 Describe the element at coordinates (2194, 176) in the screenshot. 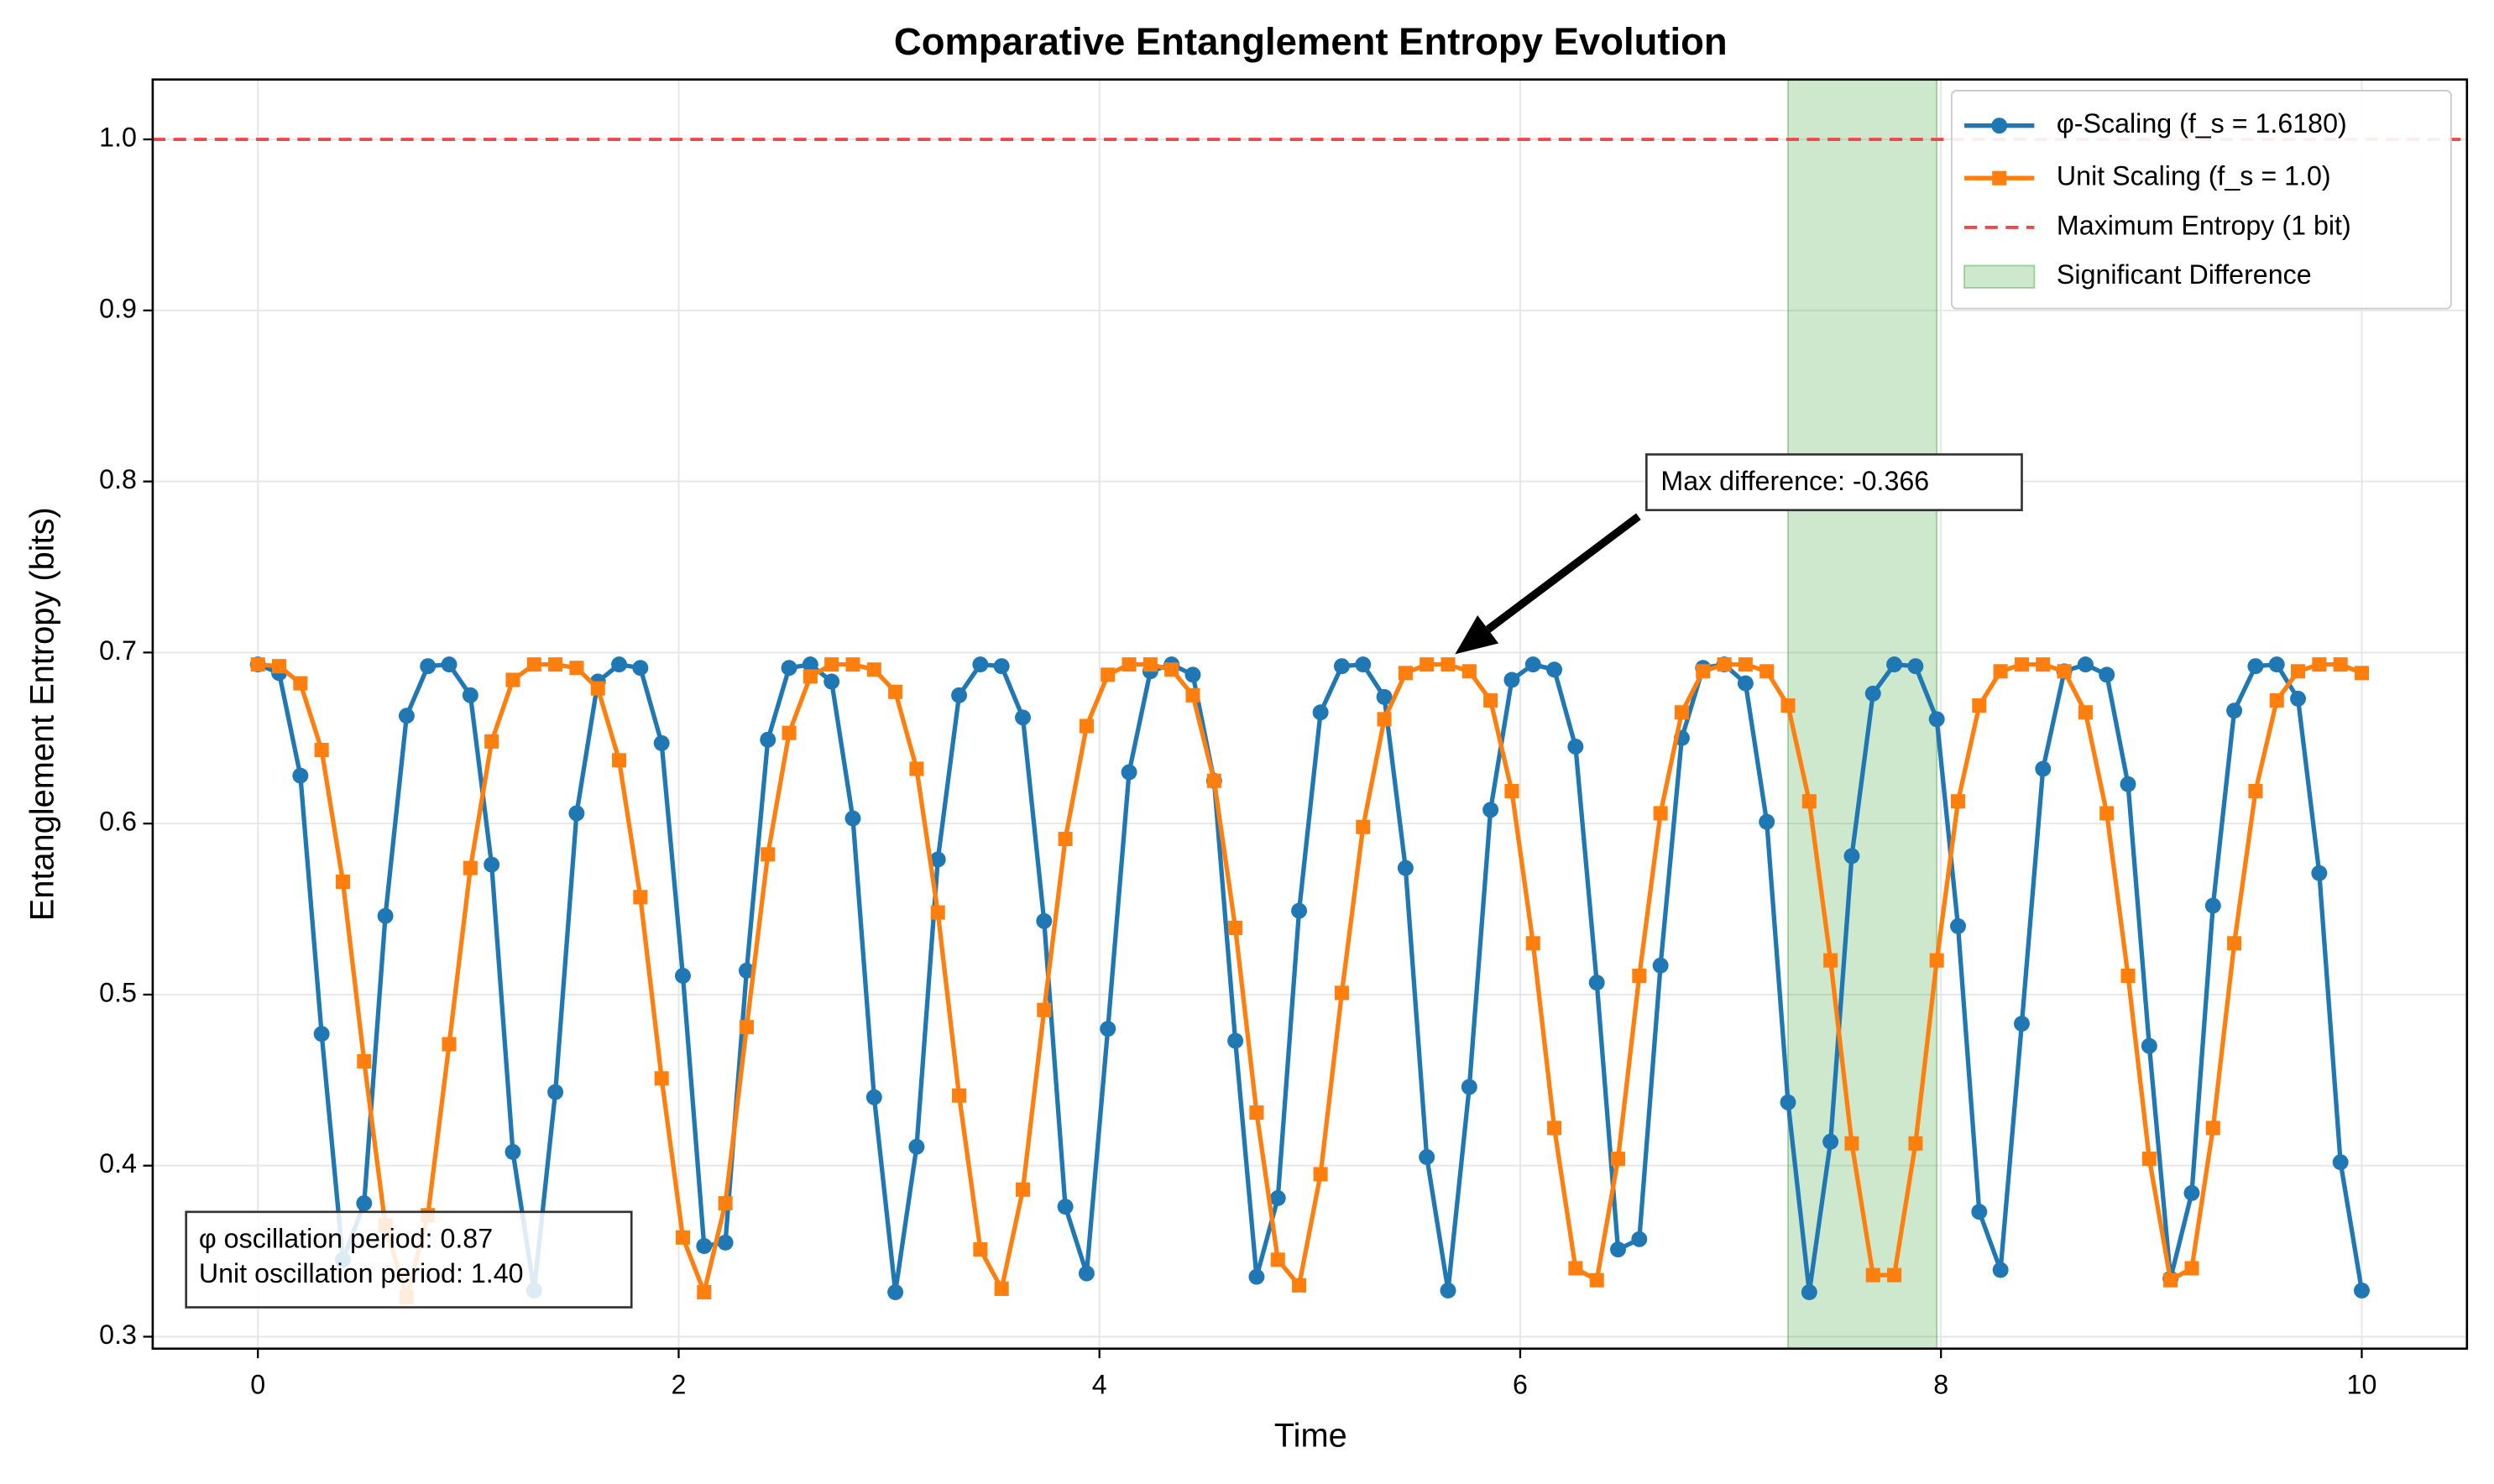

I see `legend-label: Unit Scaling (f_s = 1.0)` at that location.